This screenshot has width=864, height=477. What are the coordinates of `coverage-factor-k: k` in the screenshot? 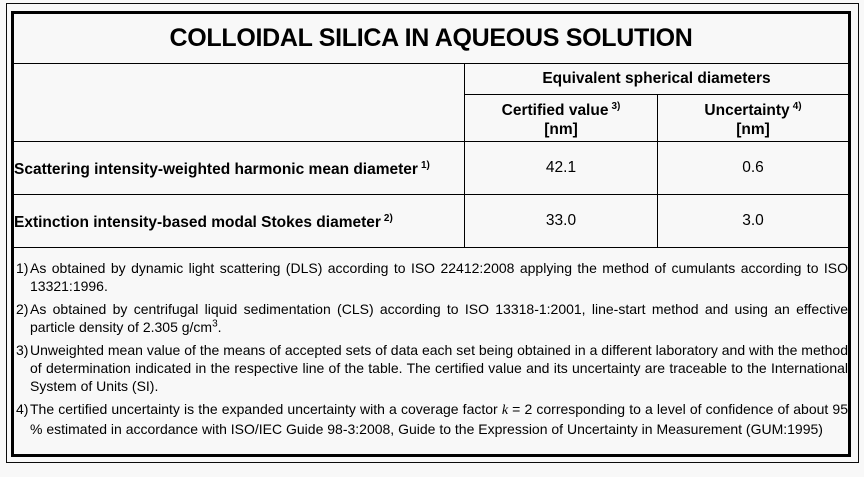 It's located at (505, 410).